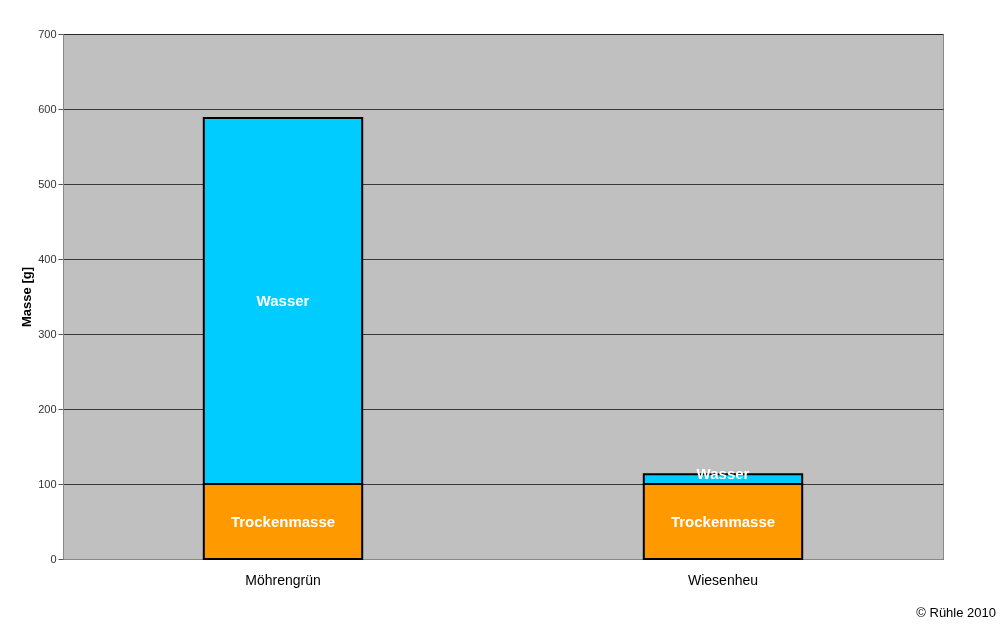 The width and height of the screenshot is (1002, 624). Describe the element at coordinates (723, 579) in the screenshot. I see `x-tick-label: Wiesenheu` at that location.